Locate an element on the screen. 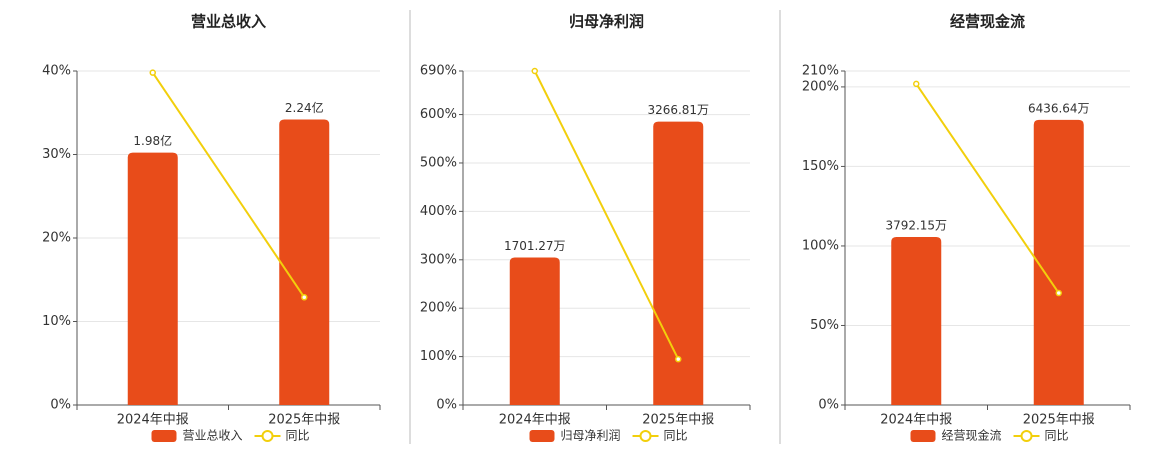  y-tick-label: 150% is located at coordinates (820, 166).